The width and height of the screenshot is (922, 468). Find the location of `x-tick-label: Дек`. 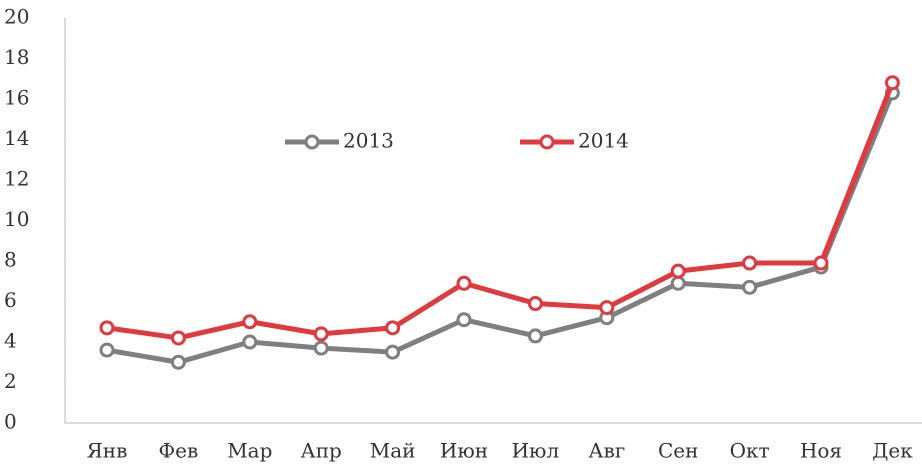

x-tick-label: Дек is located at coordinates (892, 451).